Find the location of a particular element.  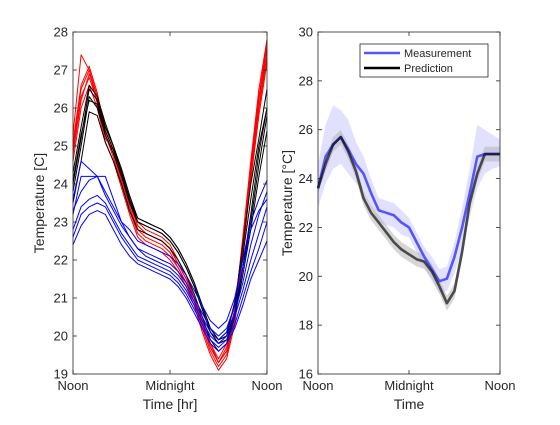

right-series-group is located at coordinates (408, 220).